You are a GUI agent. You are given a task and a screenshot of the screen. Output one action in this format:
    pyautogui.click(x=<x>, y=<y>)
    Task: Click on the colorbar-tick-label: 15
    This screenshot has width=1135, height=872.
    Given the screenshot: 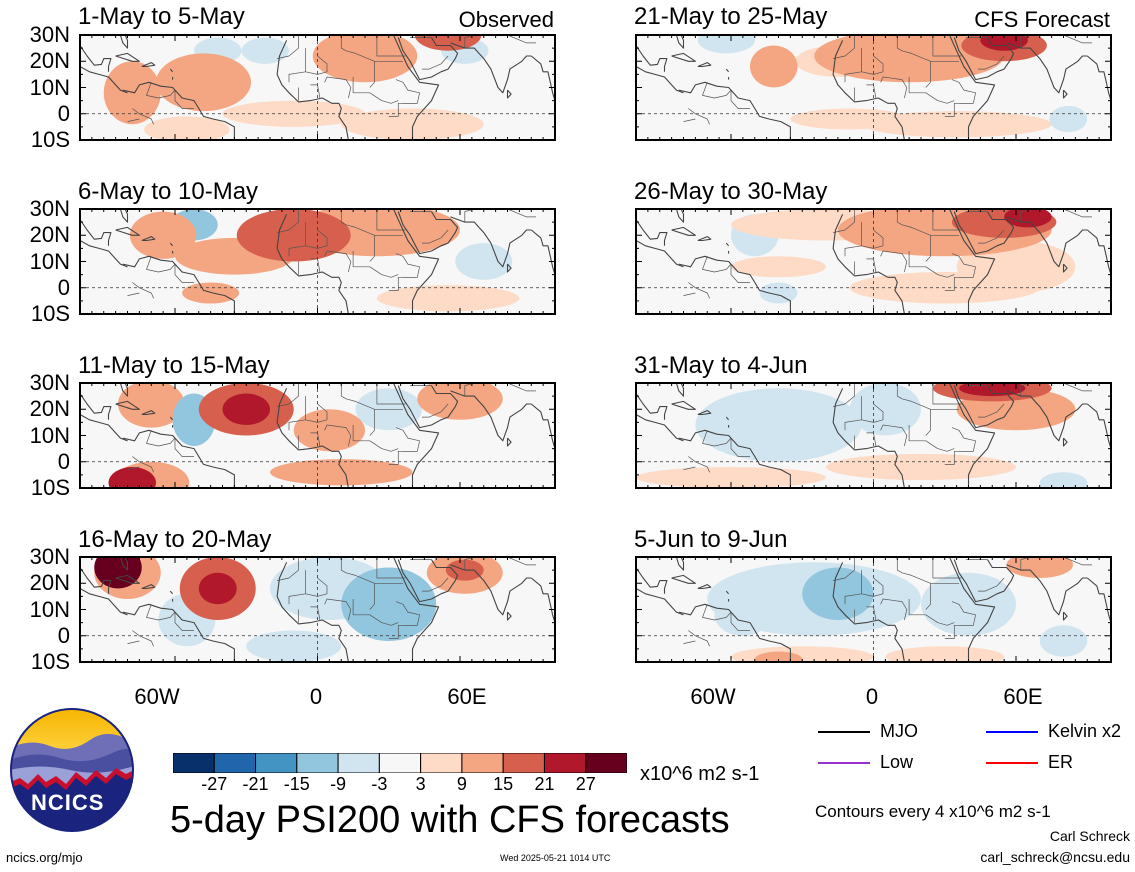 What is the action you would take?
    pyautogui.click(x=503, y=784)
    